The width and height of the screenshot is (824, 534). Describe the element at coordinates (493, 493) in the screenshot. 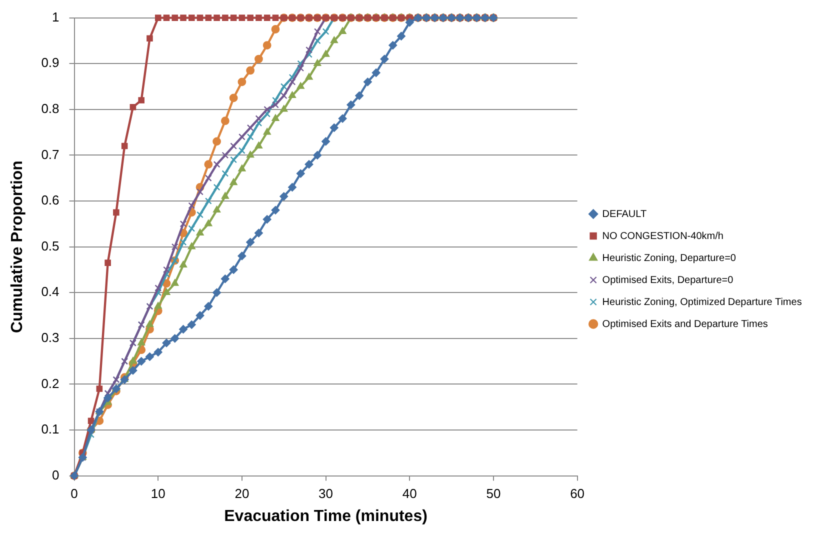

I see `x-tick-label: 50` at that location.